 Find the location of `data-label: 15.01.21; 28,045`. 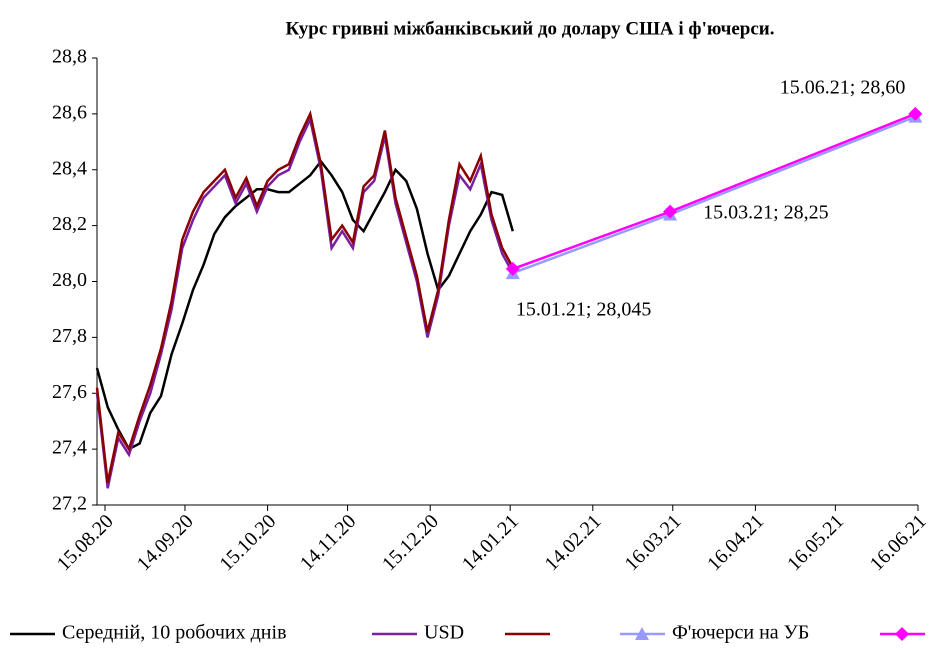

data-label: 15.01.21; 28,045 is located at coordinates (584, 310).